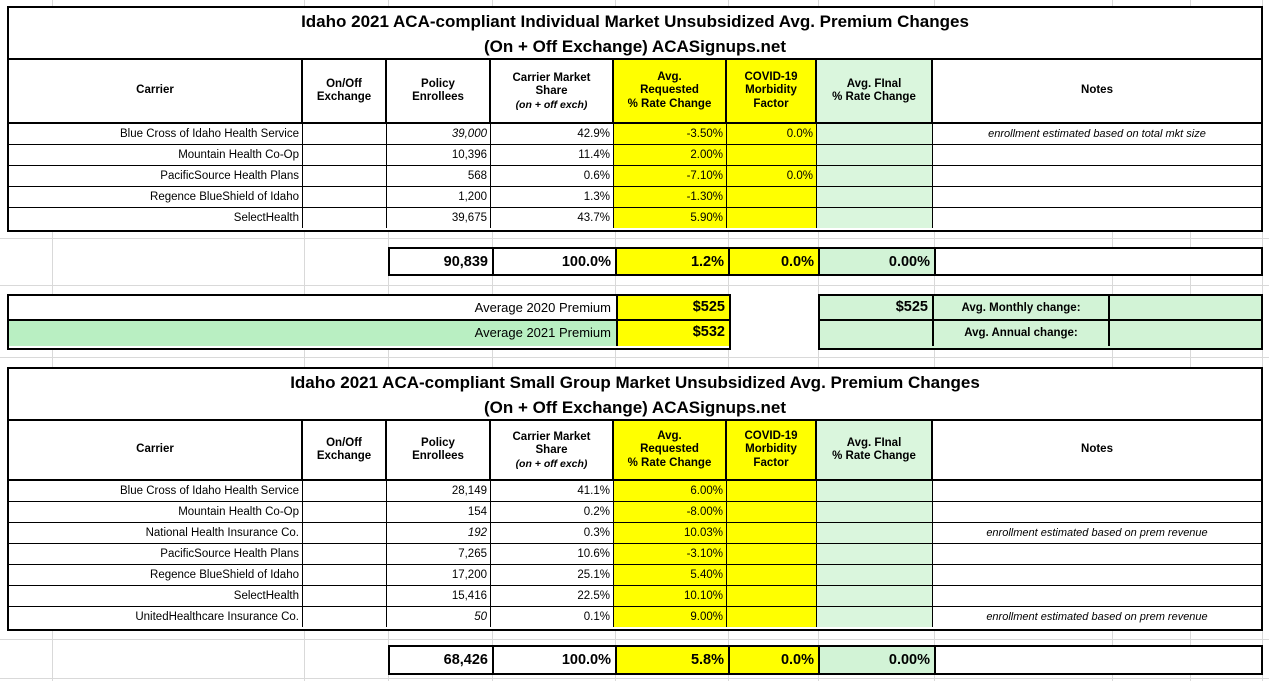 This screenshot has height=681, width=1269. What do you see at coordinates (552, 450) in the screenshot?
I see `header-cell-market-share: Carrier Market Share (on + off exch)` at bounding box center [552, 450].